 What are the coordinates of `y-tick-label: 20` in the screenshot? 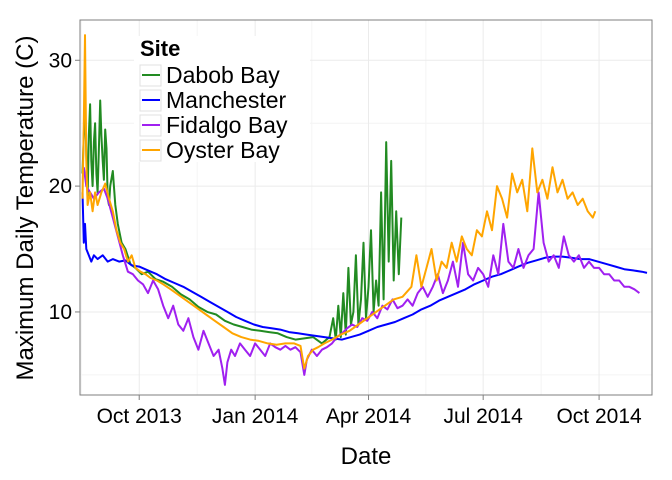 It's located at (60, 186).